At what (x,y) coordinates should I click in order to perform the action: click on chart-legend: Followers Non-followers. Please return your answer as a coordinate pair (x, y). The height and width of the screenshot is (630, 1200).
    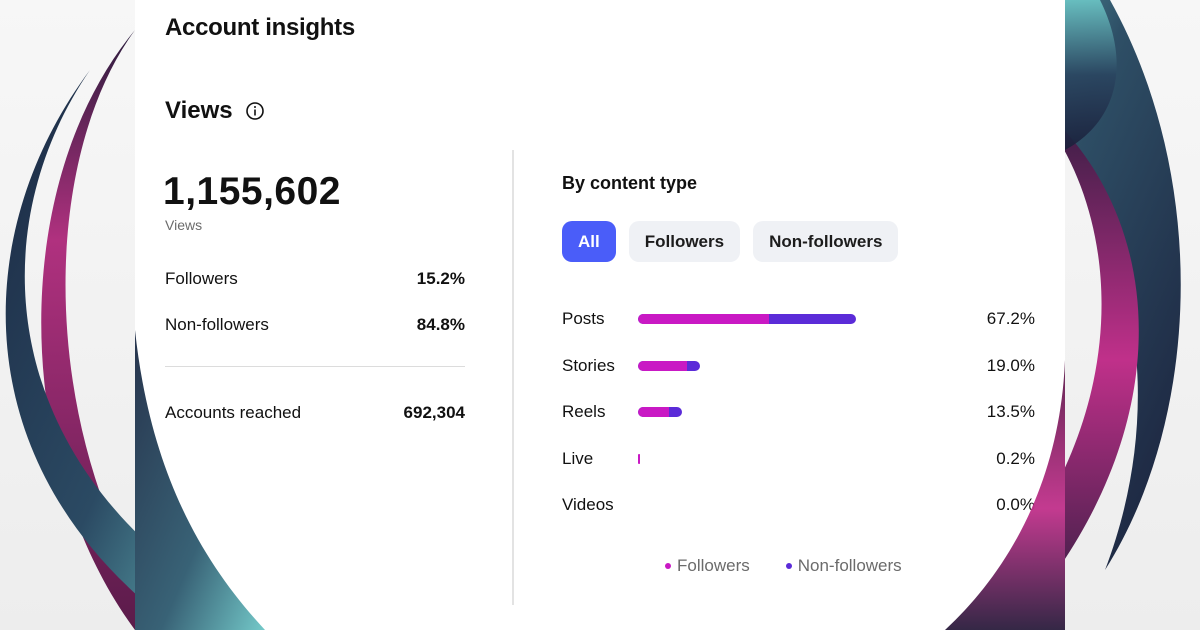
    Looking at the image, I should click on (783, 566).